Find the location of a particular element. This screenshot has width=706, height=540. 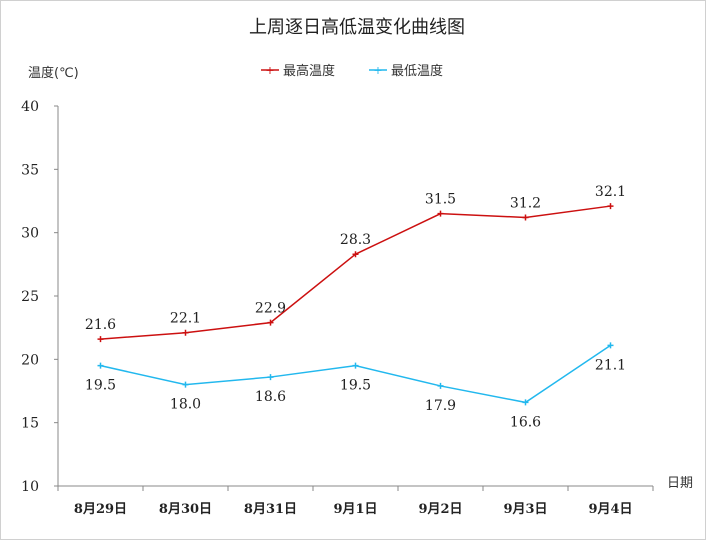

data-label: 21.6 is located at coordinates (100, 325).